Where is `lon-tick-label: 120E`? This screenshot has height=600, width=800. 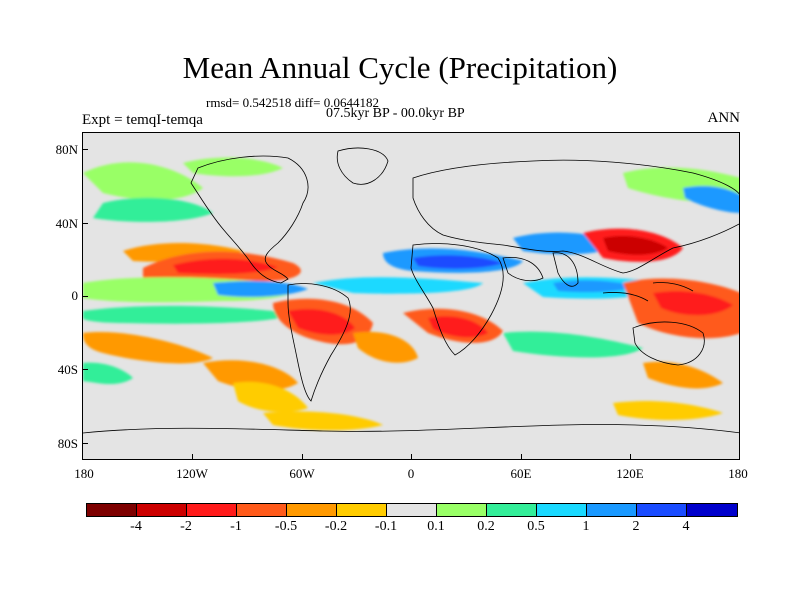 lon-tick-label: 120E is located at coordinates (630, 473).